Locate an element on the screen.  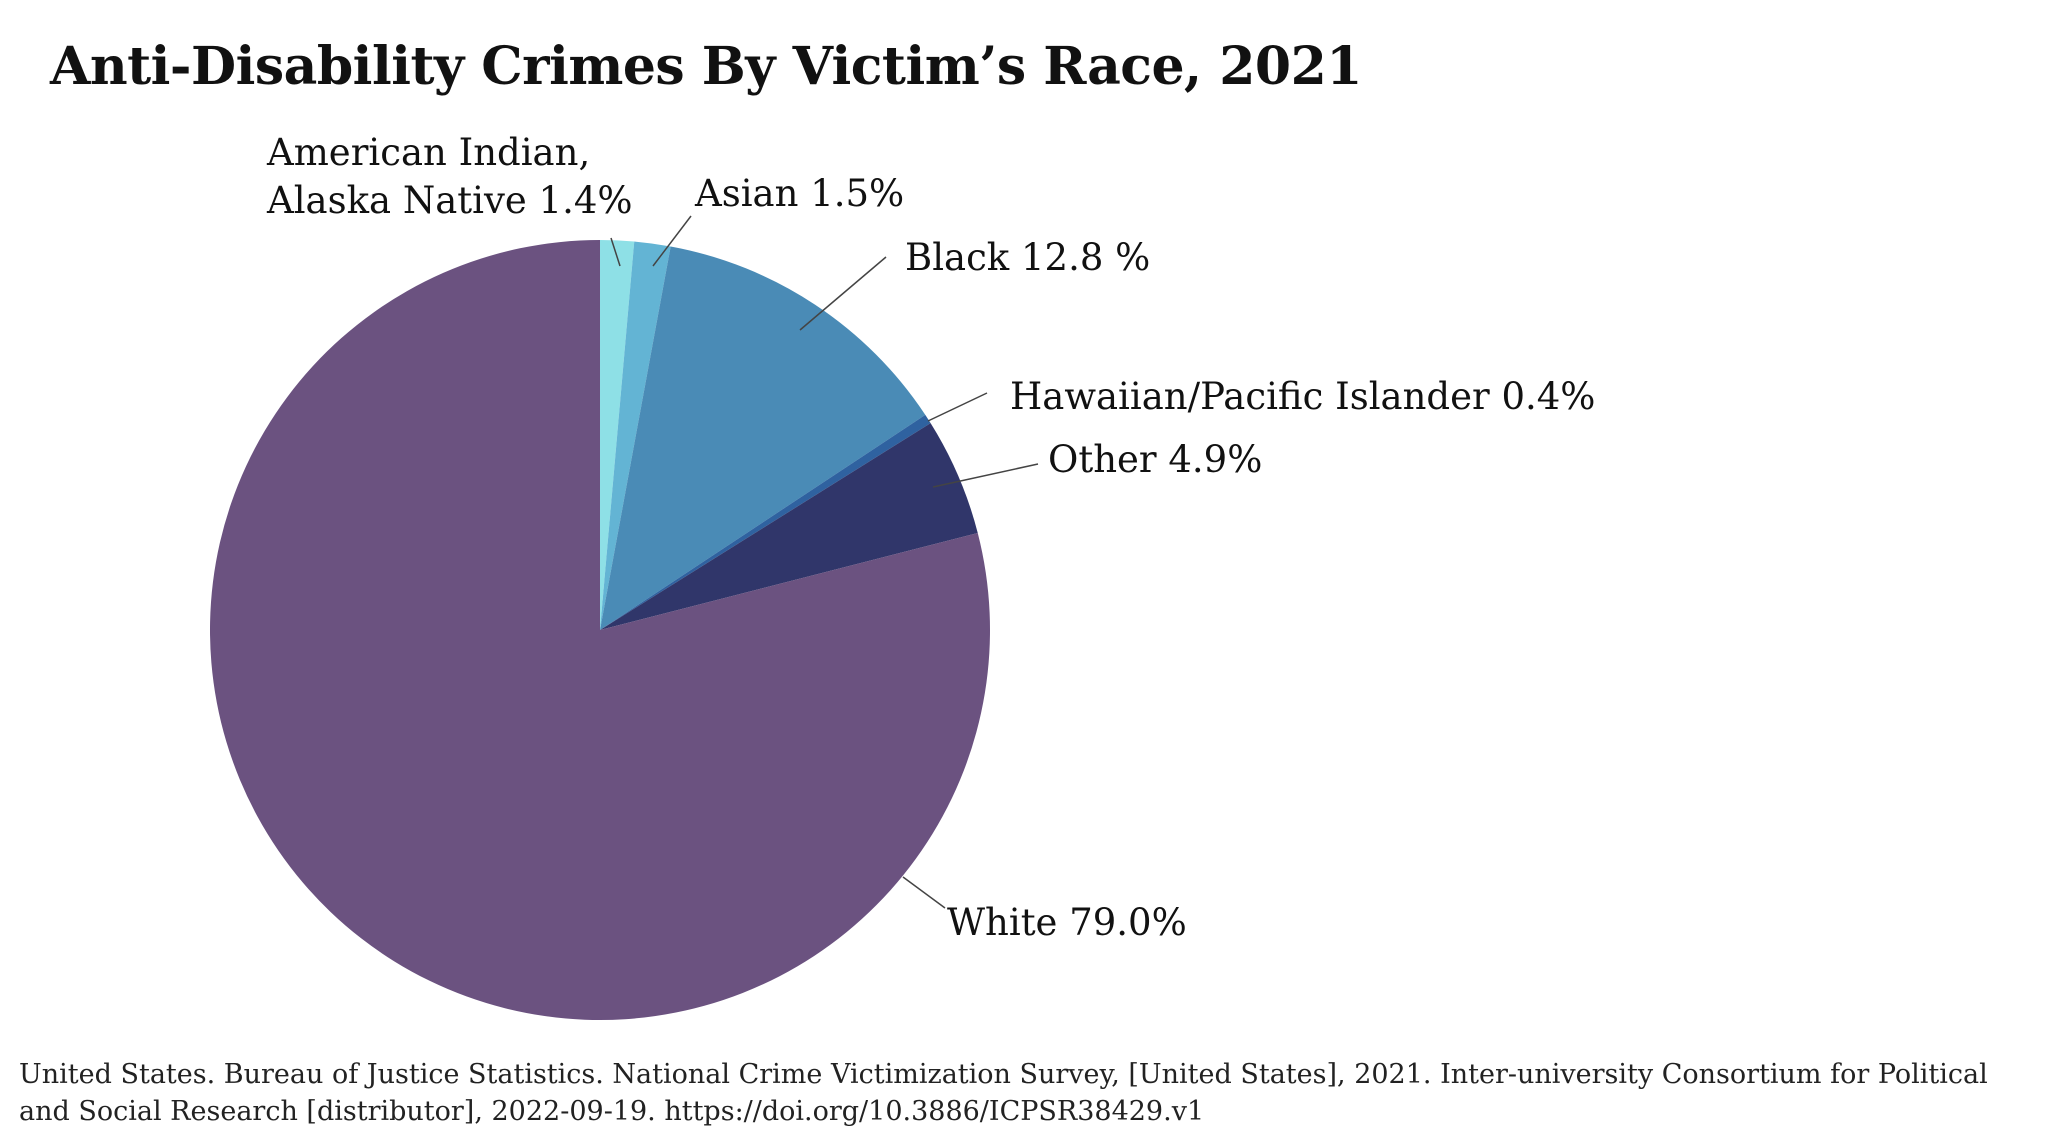
pie-slice-hawaiian-pacific-islander is located at coordinates (765, 522).